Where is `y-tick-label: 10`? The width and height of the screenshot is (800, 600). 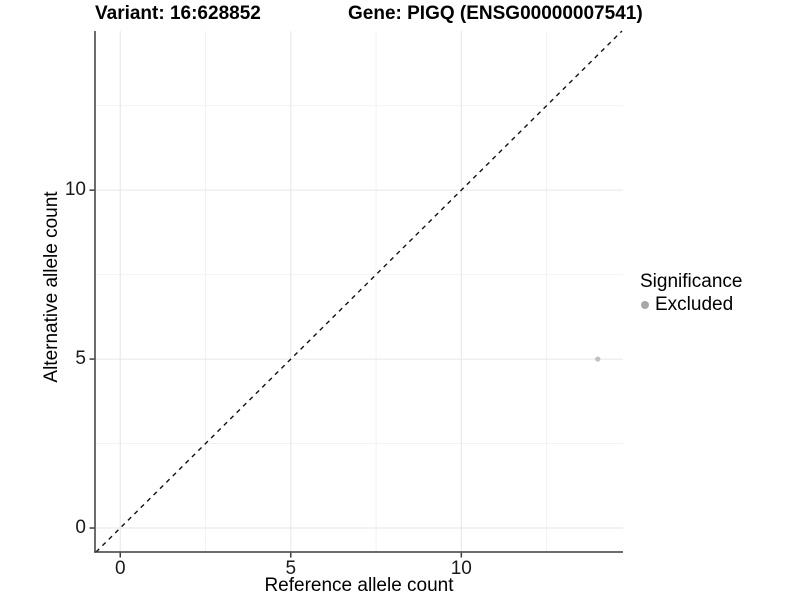 y-tick-label: 10 is located at coordinates (75, 190).